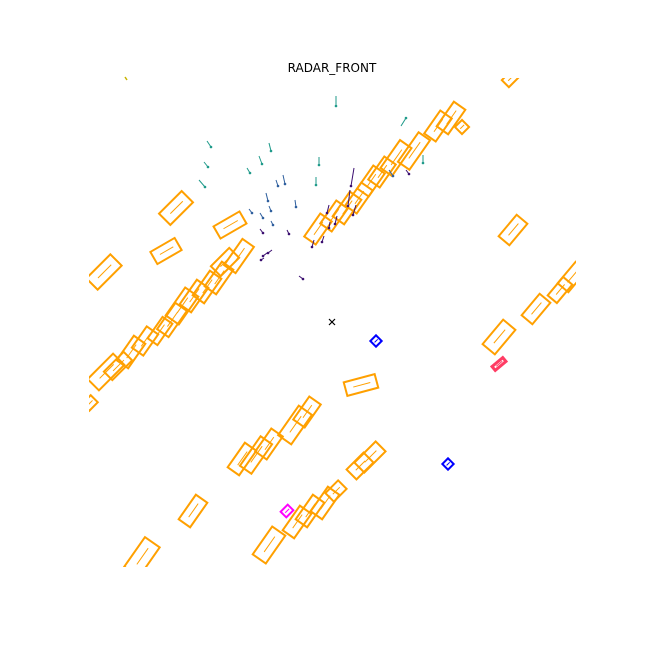 This screenshot has height=648, width=648. I want to click on plot-title: RADAR_FRONT, so click(332, 68).